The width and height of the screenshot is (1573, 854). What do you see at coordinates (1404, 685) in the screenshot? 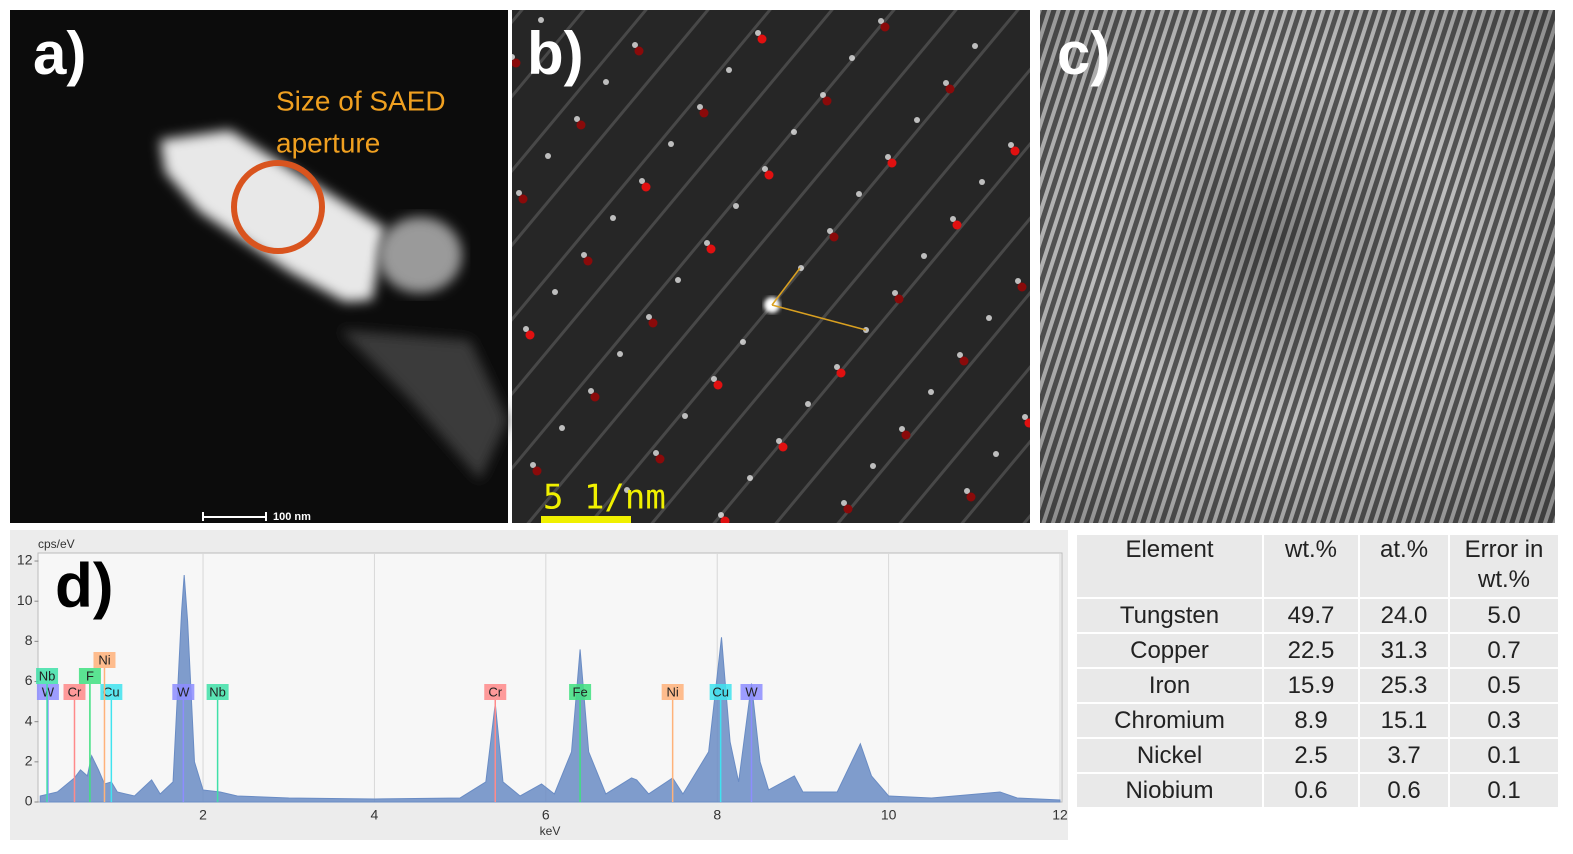
I see `table-cell: 25.3` at bounding box center [1404, 685].